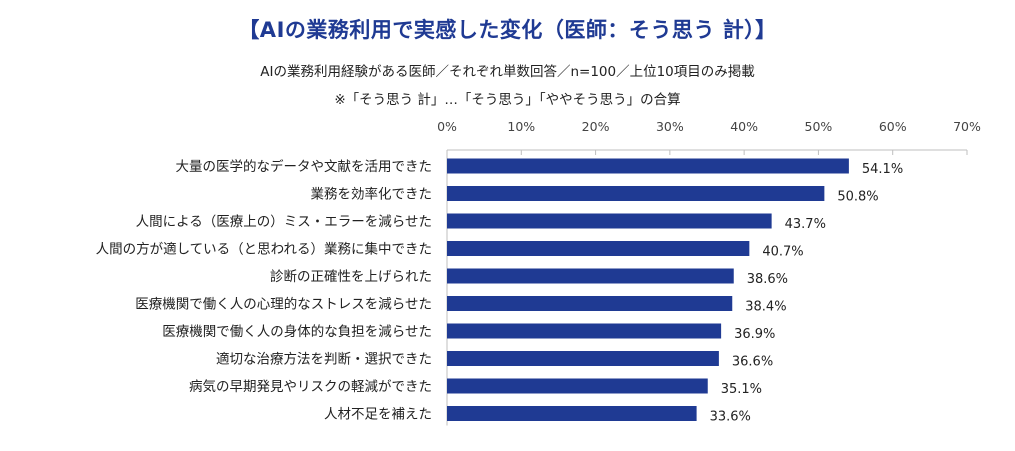 The image size is (1015, 451). Describe the element at coordinates (893, 126) in the screenshot. I see `x-tick-label: 60%` at that location.